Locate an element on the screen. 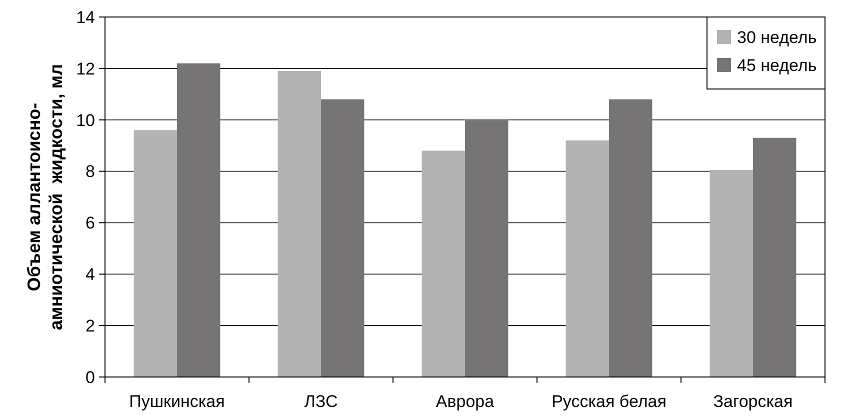 The image size is (850, 418). y-tick-label: 4 is located at coordinates (90, 274).